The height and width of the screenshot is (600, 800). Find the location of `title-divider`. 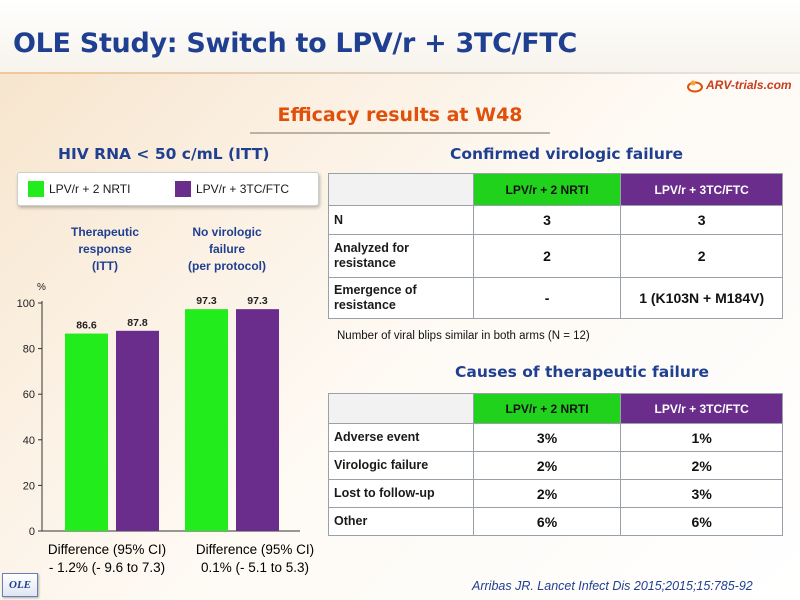

title-divider is located at coordinates (400, 73).